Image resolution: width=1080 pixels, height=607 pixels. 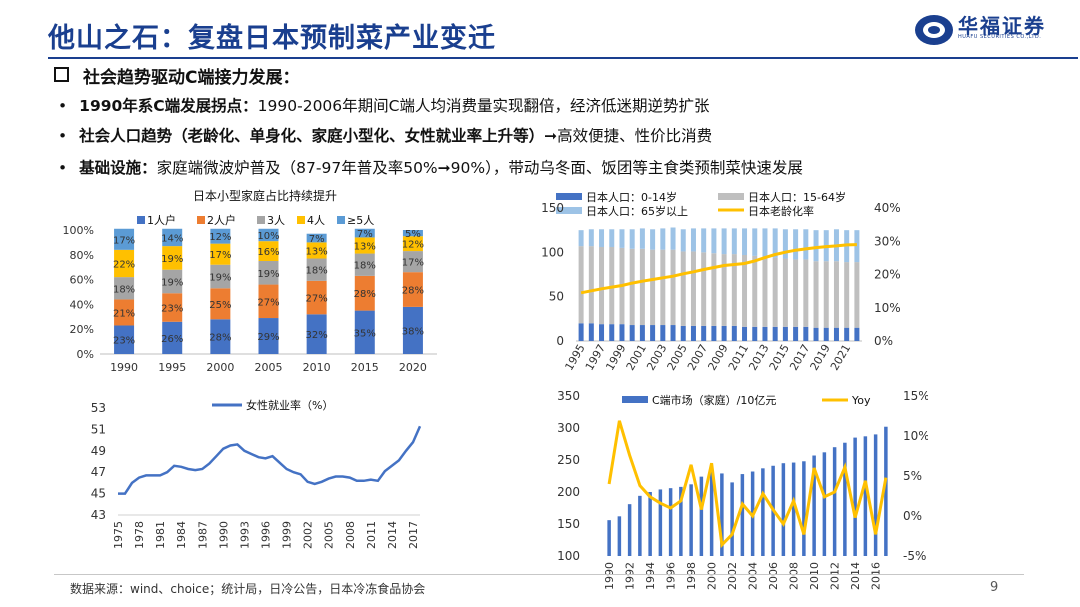 What do you see at coordinates (98, 451) in the screenshot?
I see `y-tick-label: 49` at bounding box center [98, 451].